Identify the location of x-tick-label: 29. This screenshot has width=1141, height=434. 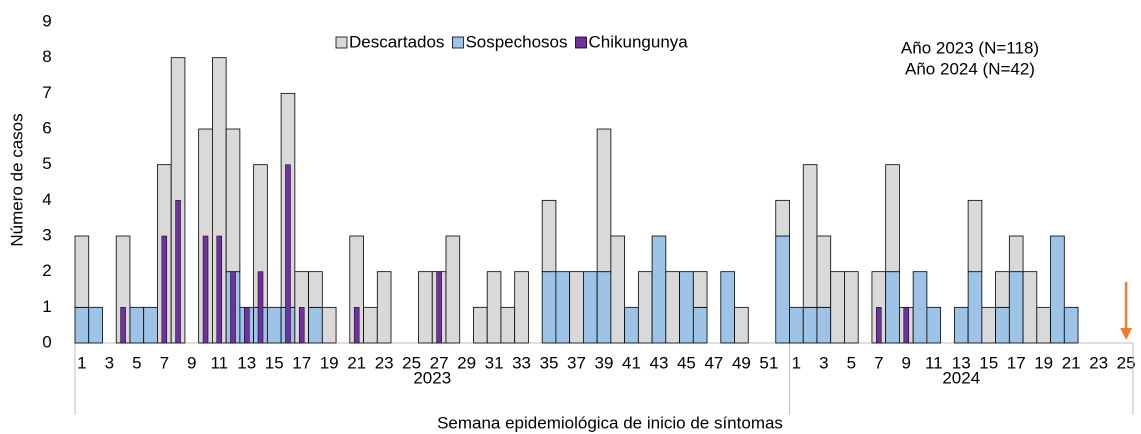
(466, 362).